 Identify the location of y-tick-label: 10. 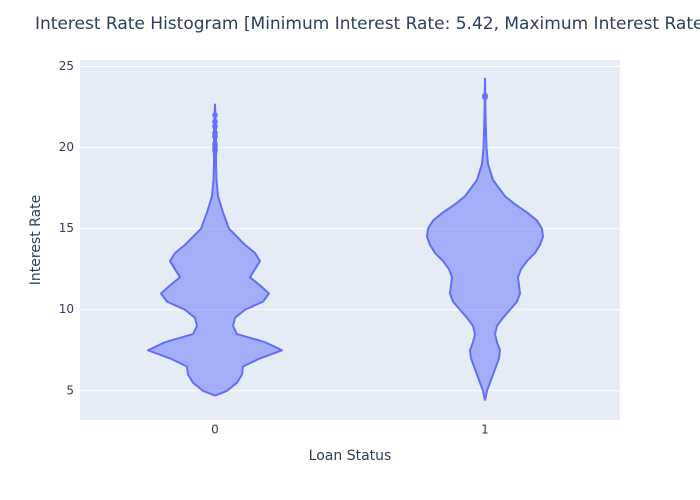
(66, 309).